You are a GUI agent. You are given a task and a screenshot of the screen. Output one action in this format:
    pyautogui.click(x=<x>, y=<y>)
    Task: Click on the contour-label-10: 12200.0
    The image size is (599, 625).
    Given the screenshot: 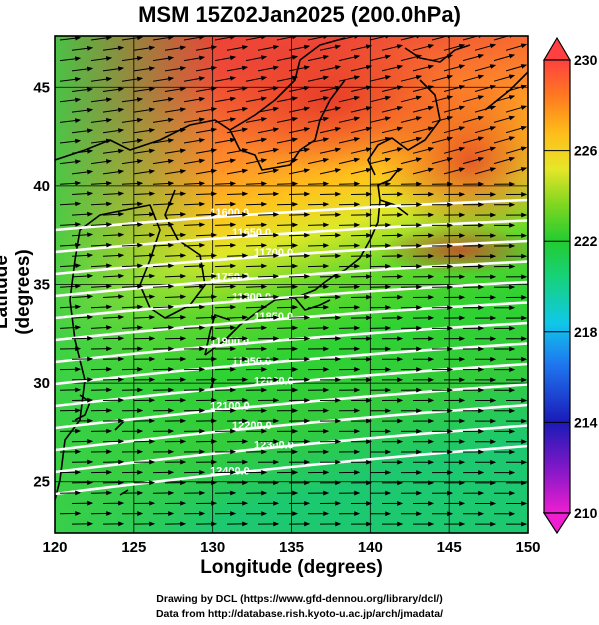 What is the action you would take?
    pyautogui.click(x=252, y=426)
    